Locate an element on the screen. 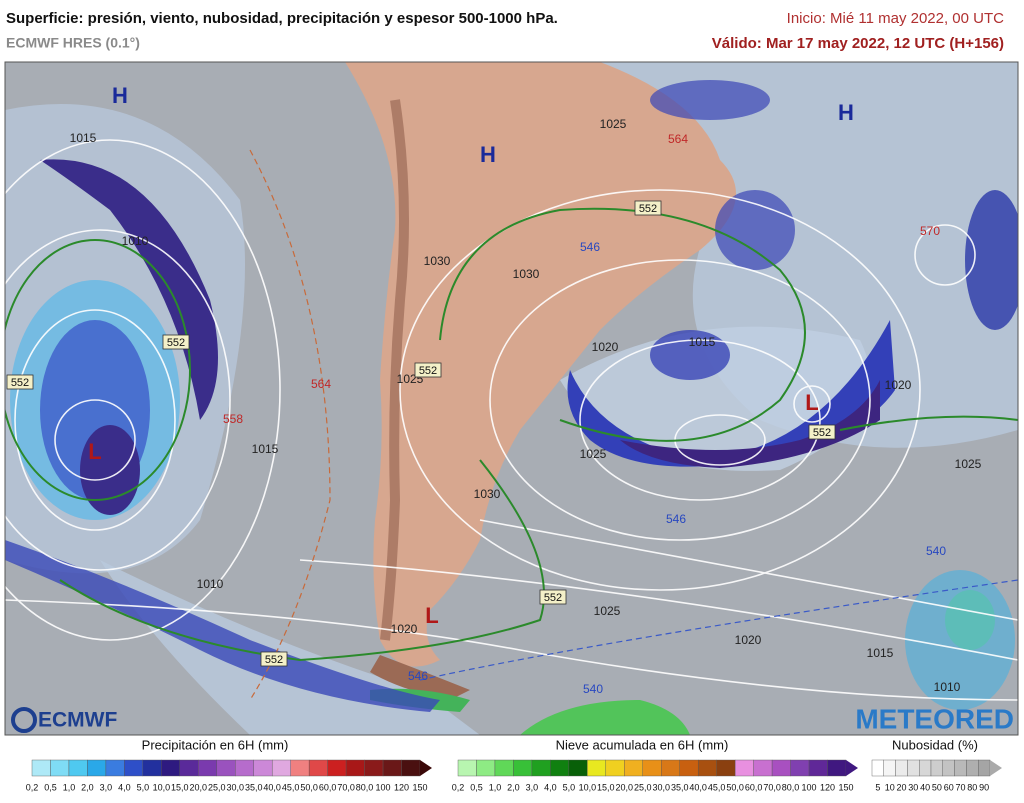 This screenshot has width=1024, height=803. legend-tick-label: 5,0 is located at coordinates (143, 787).